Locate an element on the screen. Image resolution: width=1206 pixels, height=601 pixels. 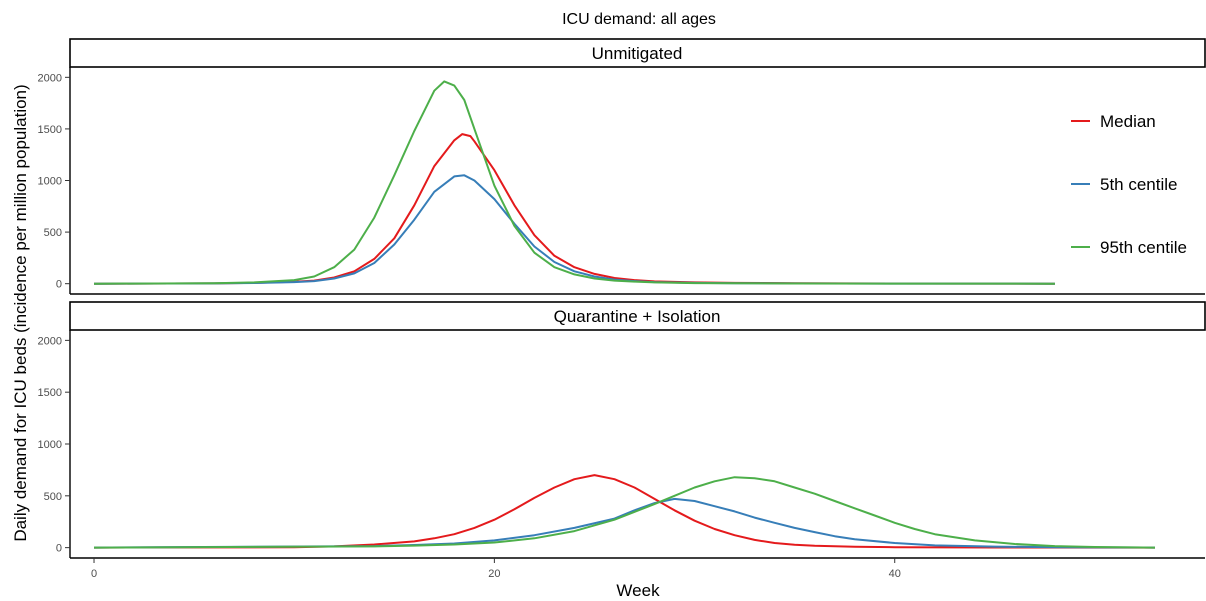
y-tick-label-unmitigated-500: 500 is located at coordinates (53, 233).